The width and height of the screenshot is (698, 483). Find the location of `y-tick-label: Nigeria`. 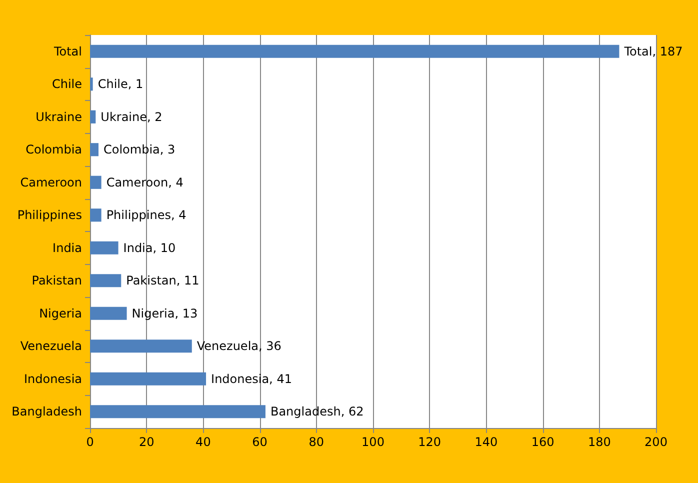

y-tick-label: Nigeria is located at coordinates (60, 313).